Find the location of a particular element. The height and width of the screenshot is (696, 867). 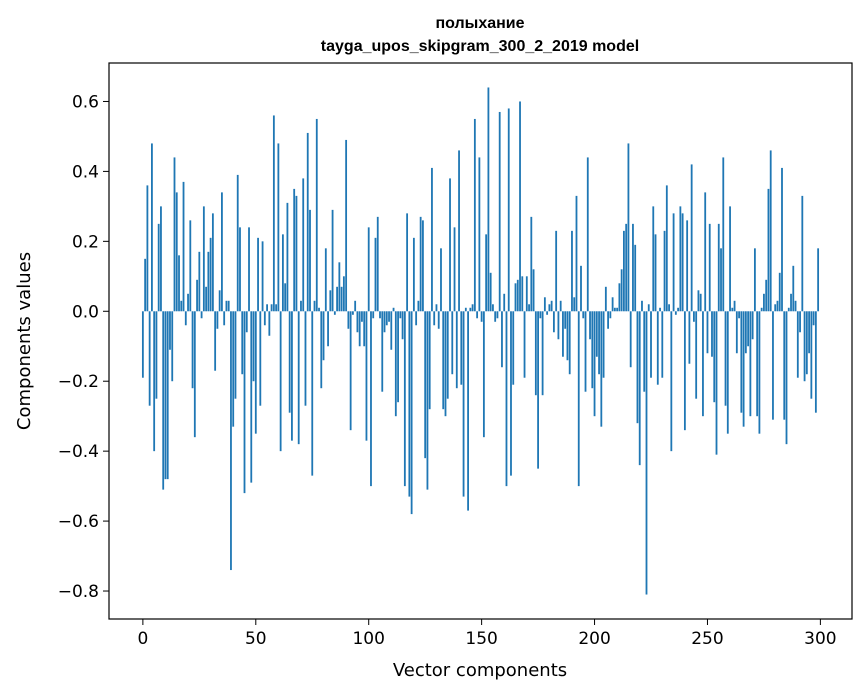

x-axis-label: Vector components is located at coordinates (480, 670).